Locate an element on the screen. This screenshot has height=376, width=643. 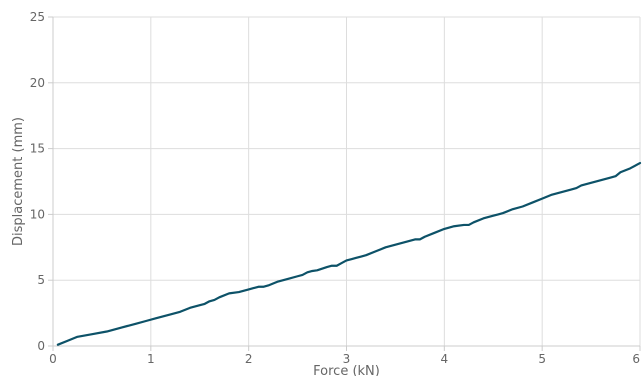
x-tick-label: 2 is located at coordinates (249, 359).